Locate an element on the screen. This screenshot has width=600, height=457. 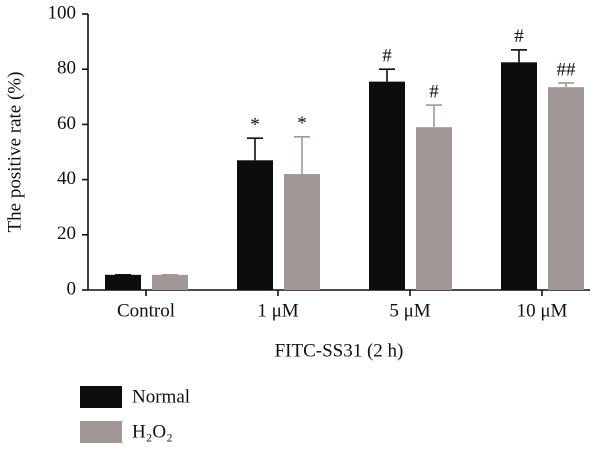
y-tick-label: 80 is located at coordinates (66, 68).